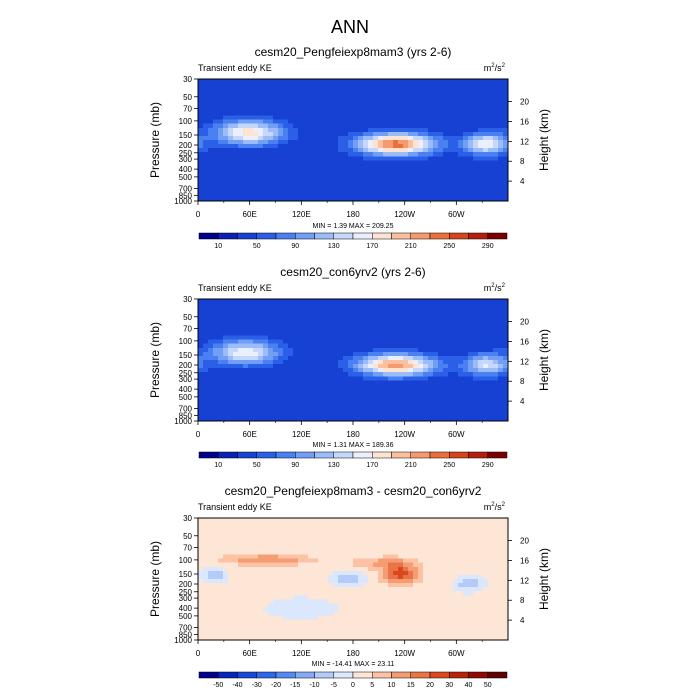 This screenshot has height=700, width=700. What do you see at coordinates (353, 241) in the screenshot?
I see `colorbar: 10 50 90 130 170 210 250 290` at bounding box center [353, 241].